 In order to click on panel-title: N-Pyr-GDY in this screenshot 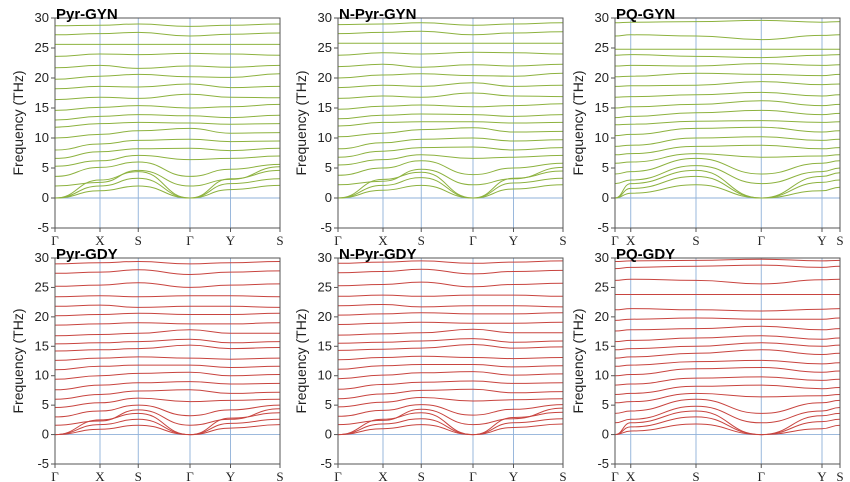, I will do `click(378, 254)`.